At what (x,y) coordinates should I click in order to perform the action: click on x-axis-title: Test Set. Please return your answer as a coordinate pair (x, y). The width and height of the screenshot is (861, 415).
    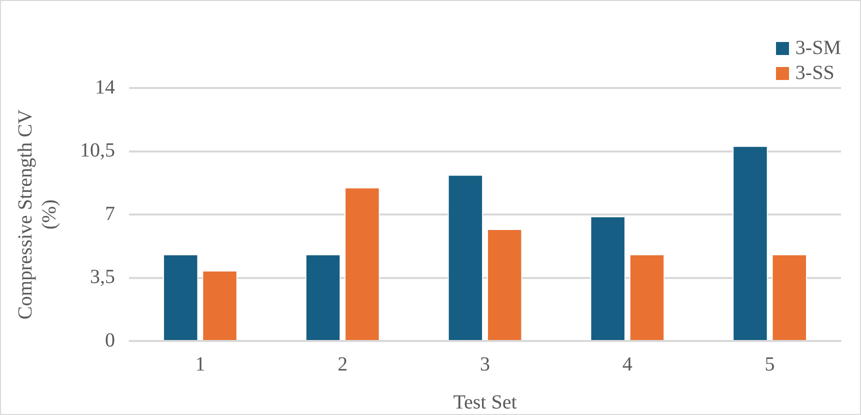
    Looking at the image, I should click on (485, 402).